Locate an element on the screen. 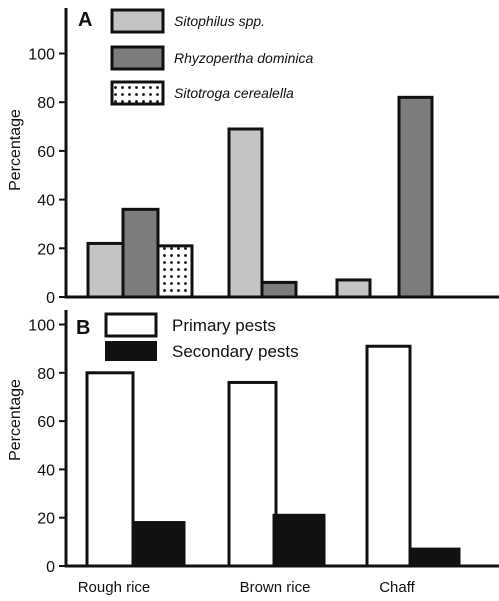 The width and height of the screenshot is (499, 601). panel-a-y-ticks: 0 20 40 60 80 100 is located at coordinates (47, 177).